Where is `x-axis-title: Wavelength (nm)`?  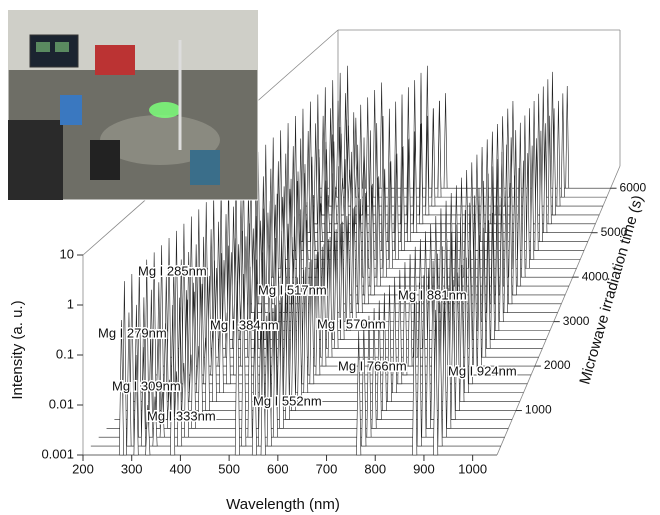 x-axis-title: Wavelength (nm) is located at coordinates (283, 504).